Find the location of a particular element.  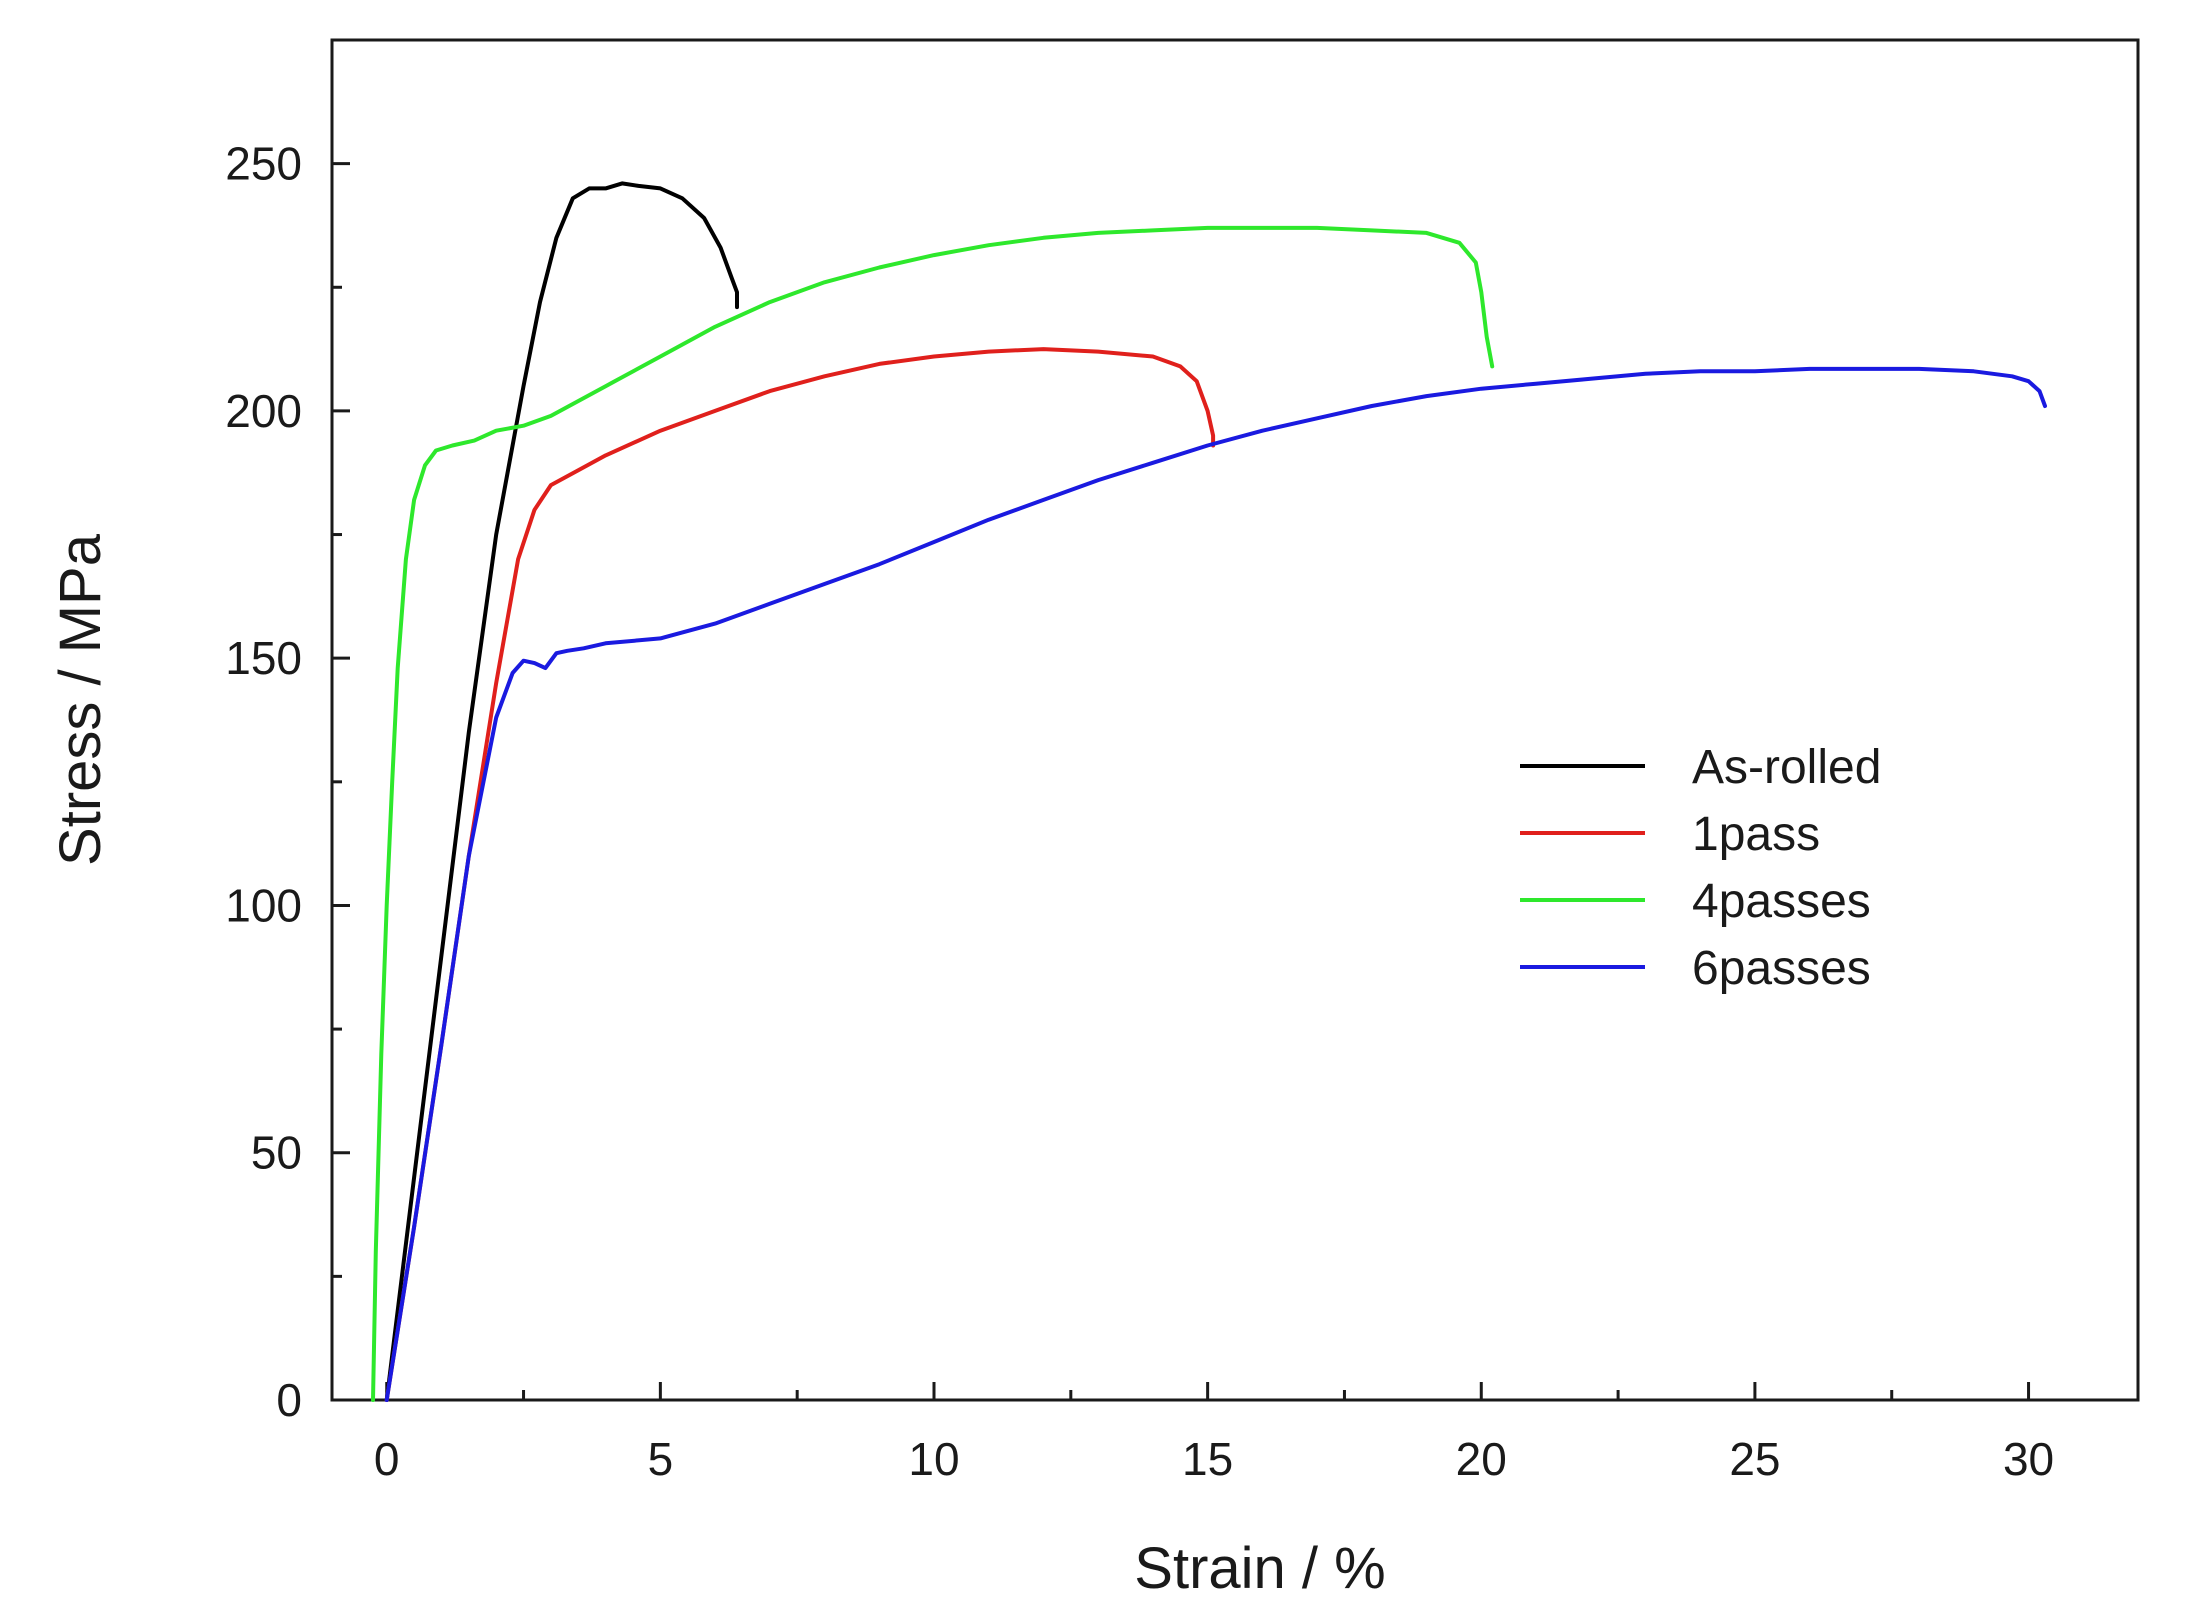

x-axis-label: Strain / % is located at coordinates (1259, 1568).